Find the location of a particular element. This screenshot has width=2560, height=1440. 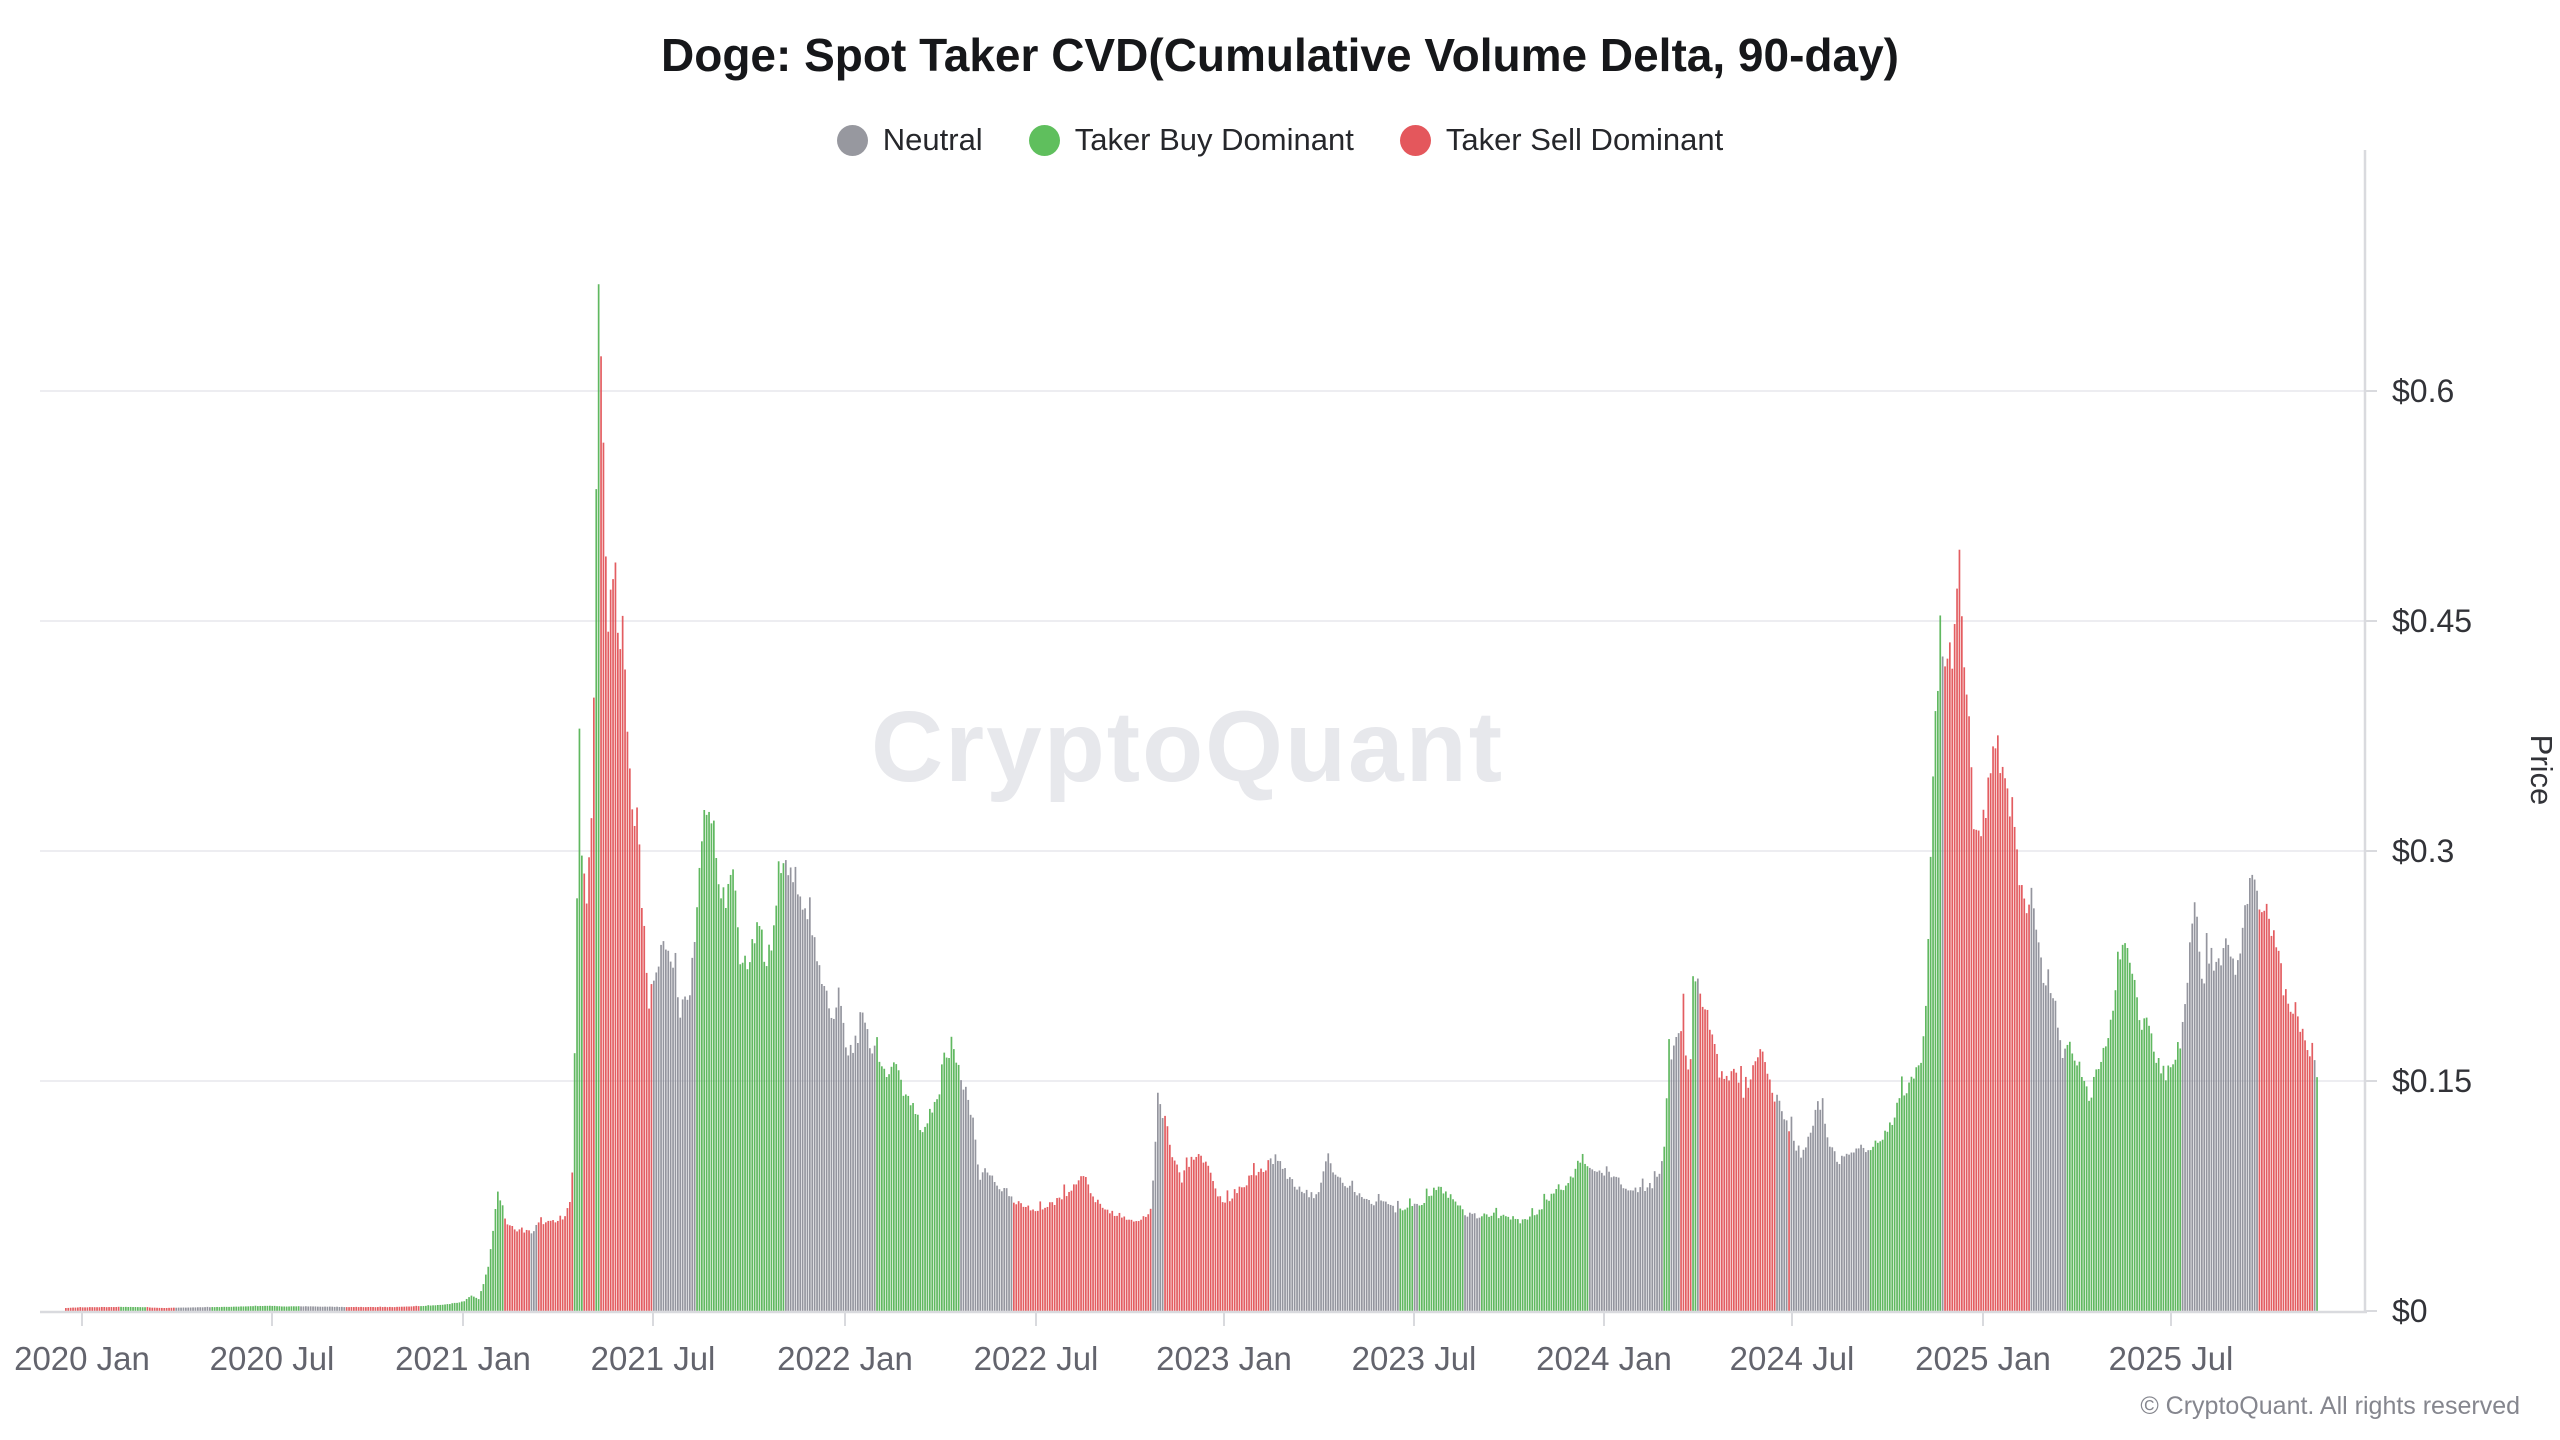

legend-item-neutral: Neutral is located at coordinates (909, 140).